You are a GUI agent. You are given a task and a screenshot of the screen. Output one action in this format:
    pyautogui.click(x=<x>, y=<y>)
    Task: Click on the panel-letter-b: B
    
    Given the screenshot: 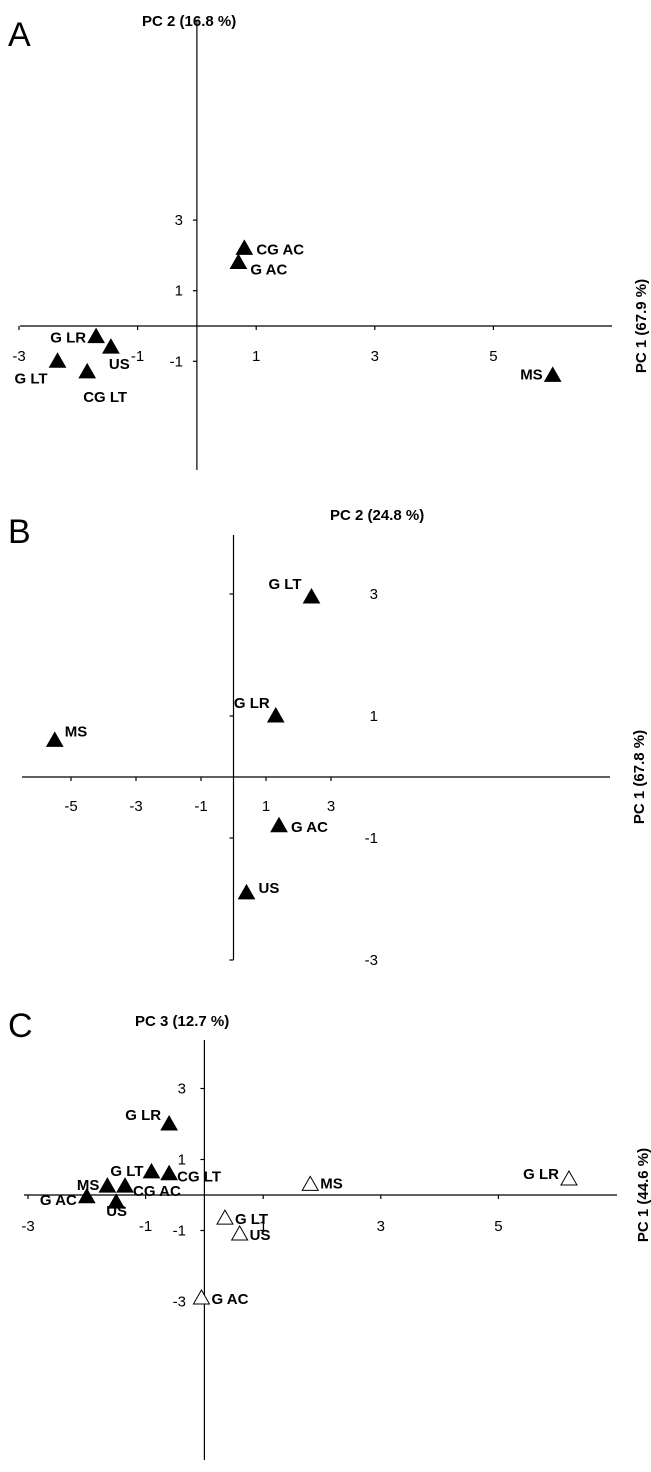 What is the action you would take?
    pyautogui.click(x=19, y=532)
    